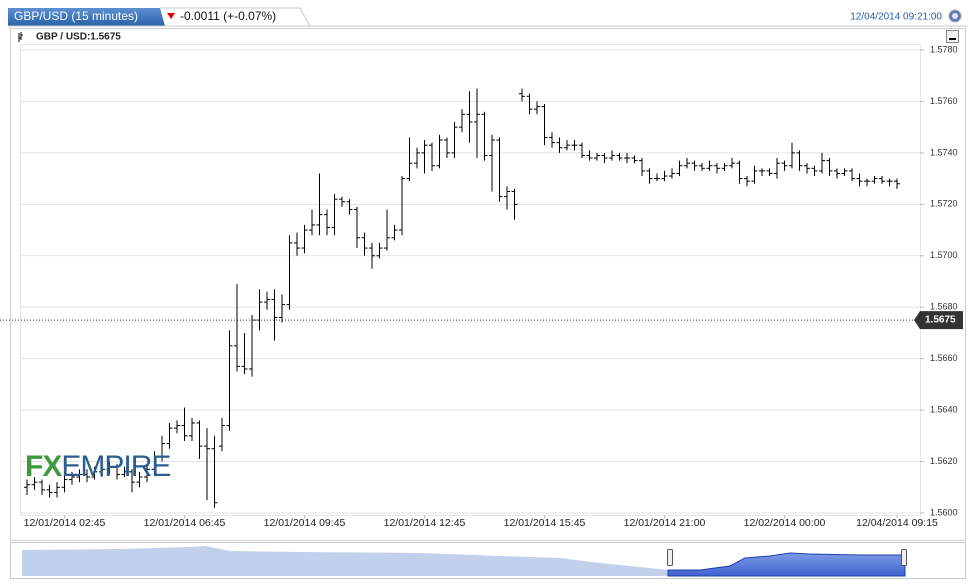 The width and height of the screenshot is (976, 585). I want to click on ohlc-icon, so click(20, 37).